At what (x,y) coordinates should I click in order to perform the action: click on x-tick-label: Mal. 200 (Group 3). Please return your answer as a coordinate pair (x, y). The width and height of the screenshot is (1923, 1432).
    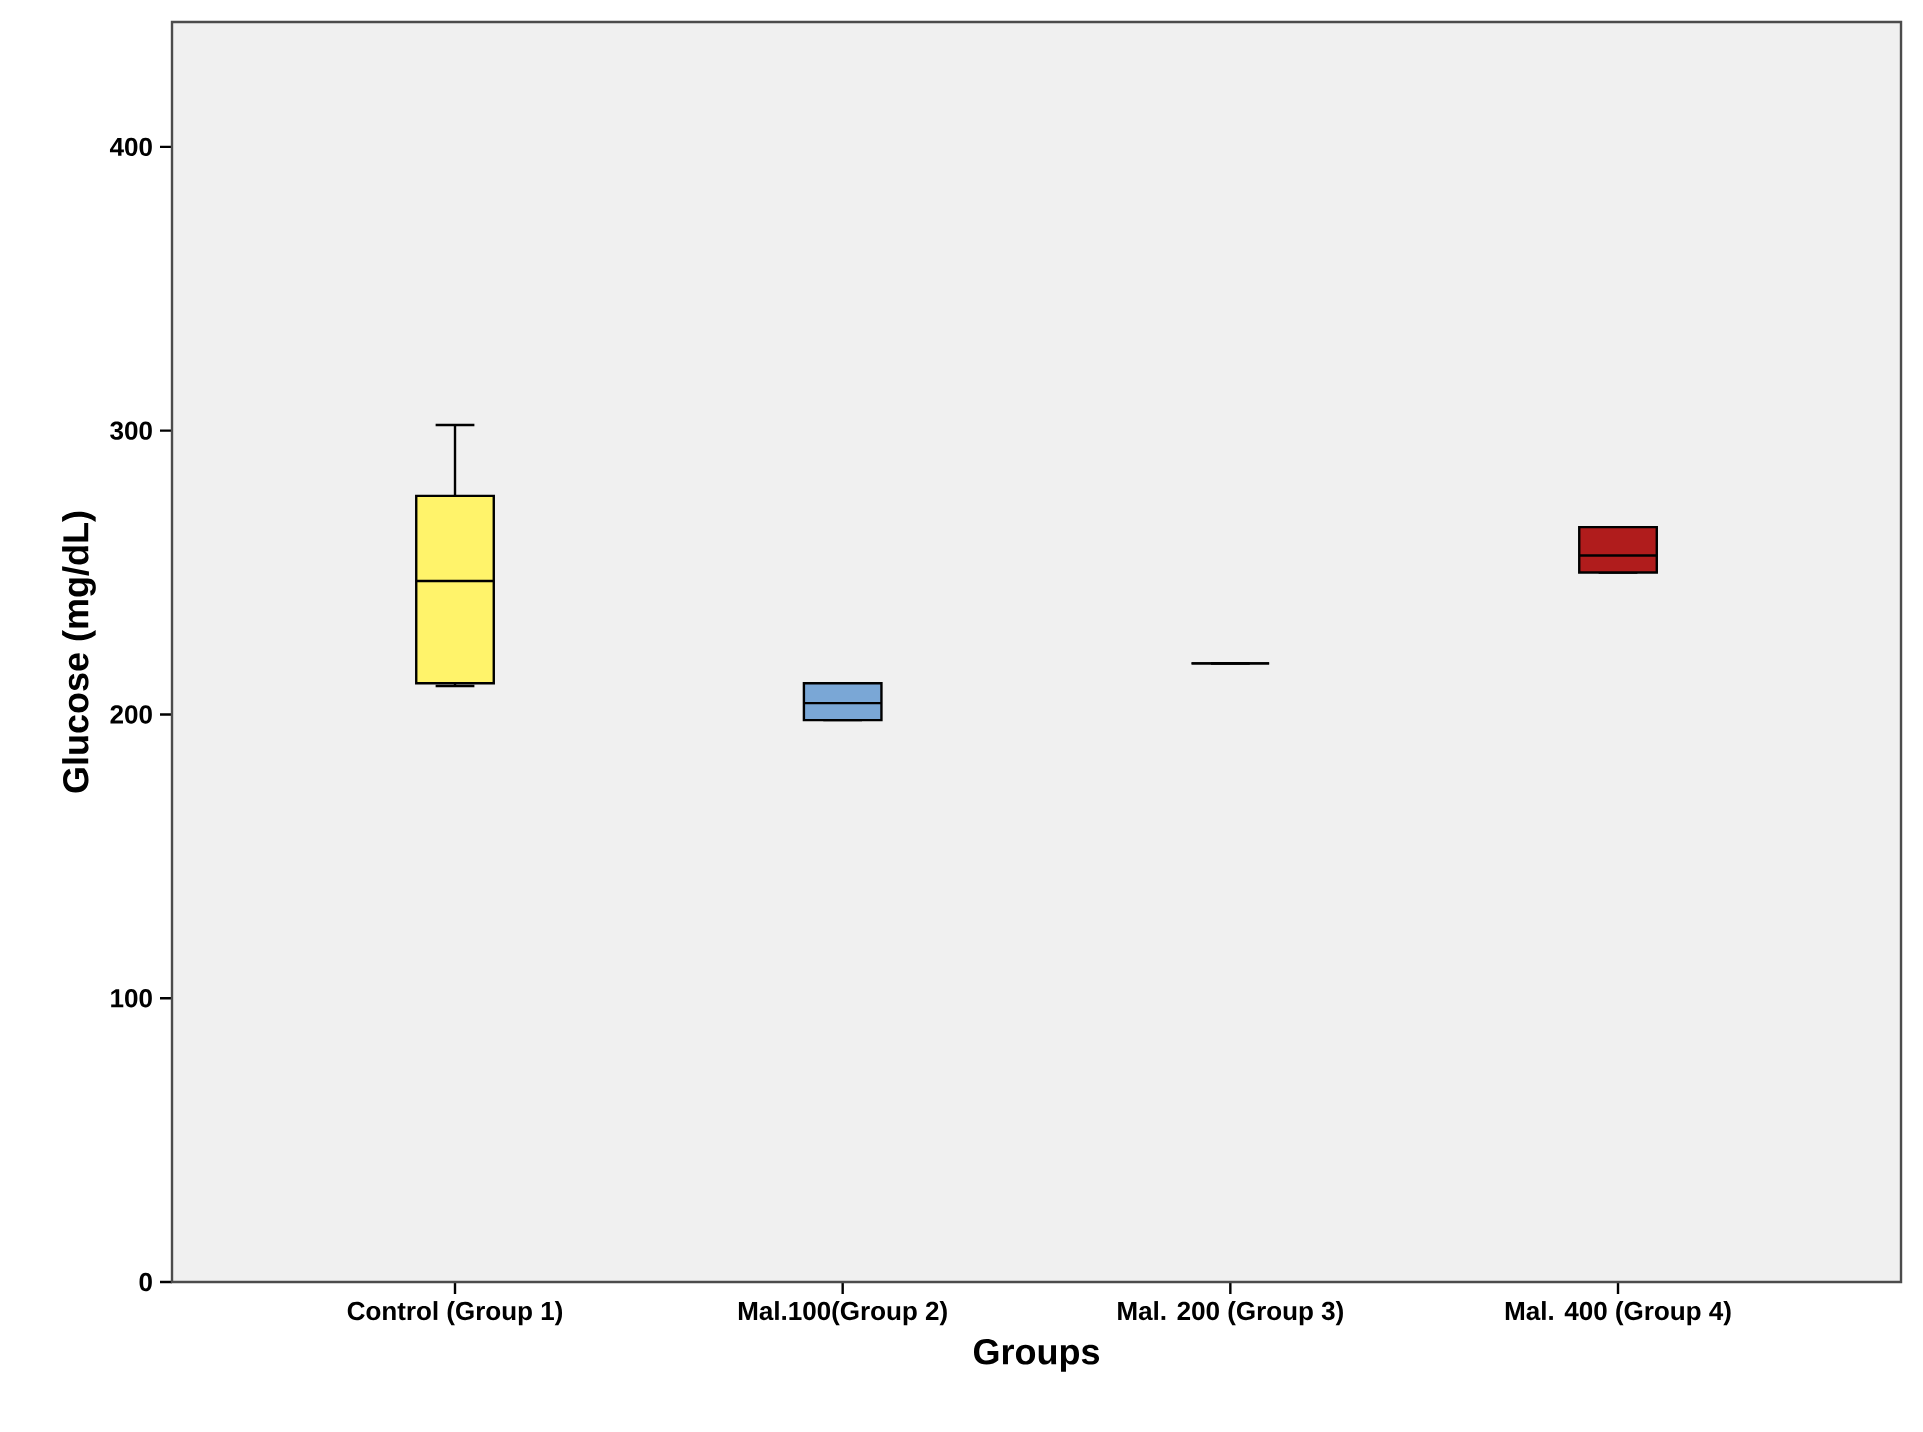
    Looking at the image, I should click on (1230, 1313).